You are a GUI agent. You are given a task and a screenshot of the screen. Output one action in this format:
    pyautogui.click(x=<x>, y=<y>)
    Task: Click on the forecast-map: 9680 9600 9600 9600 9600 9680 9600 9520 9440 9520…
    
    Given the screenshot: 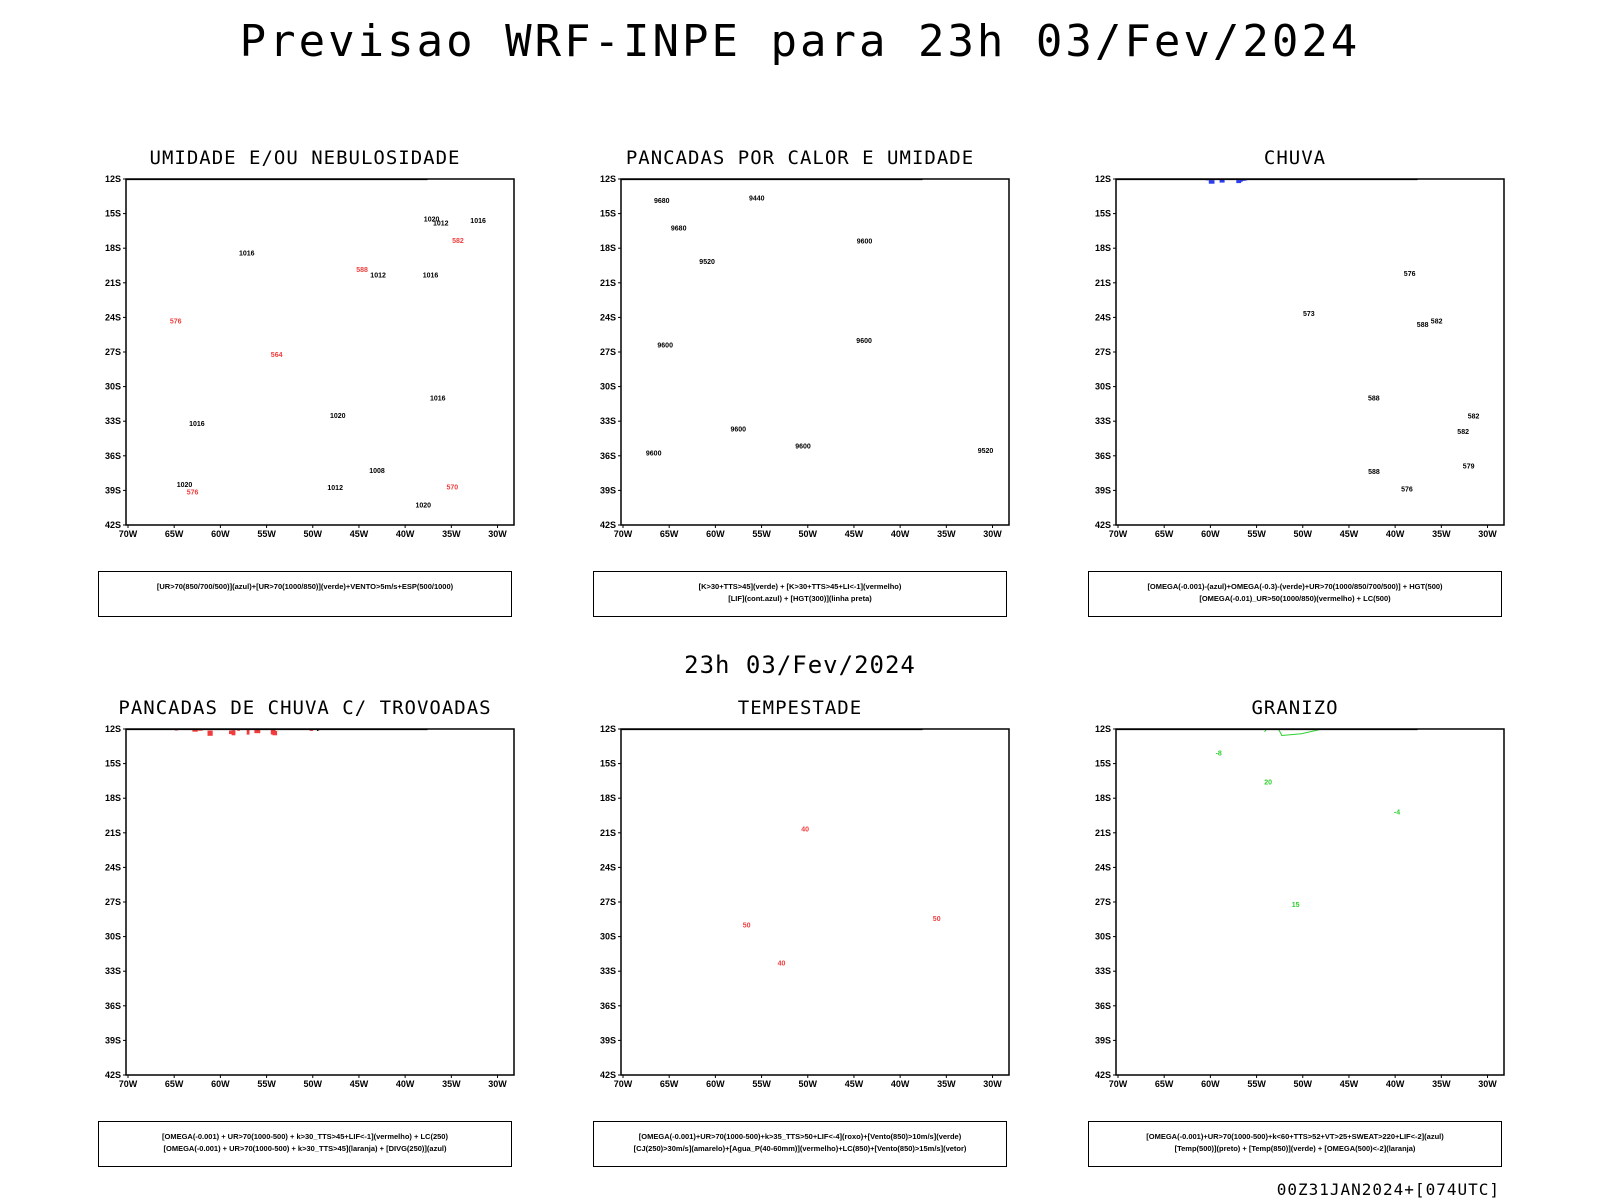 What is the action you would take?
    pyautogui.click(x=803, y=363)
    